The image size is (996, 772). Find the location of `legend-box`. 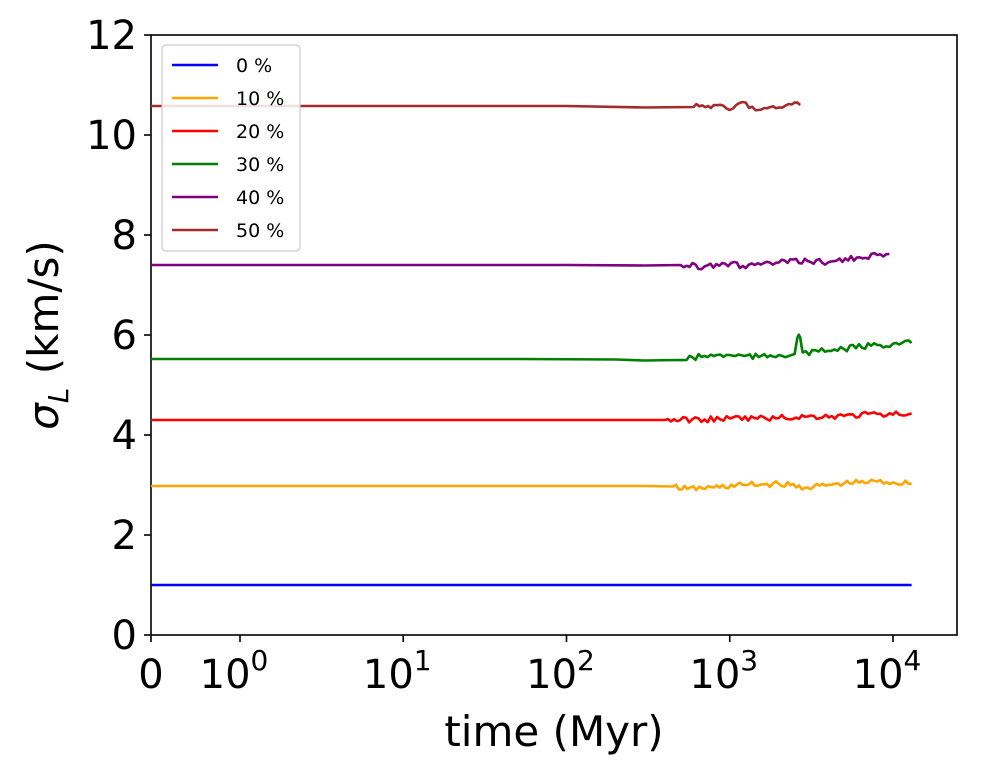

legend-box is located at coordinates (231, 148).